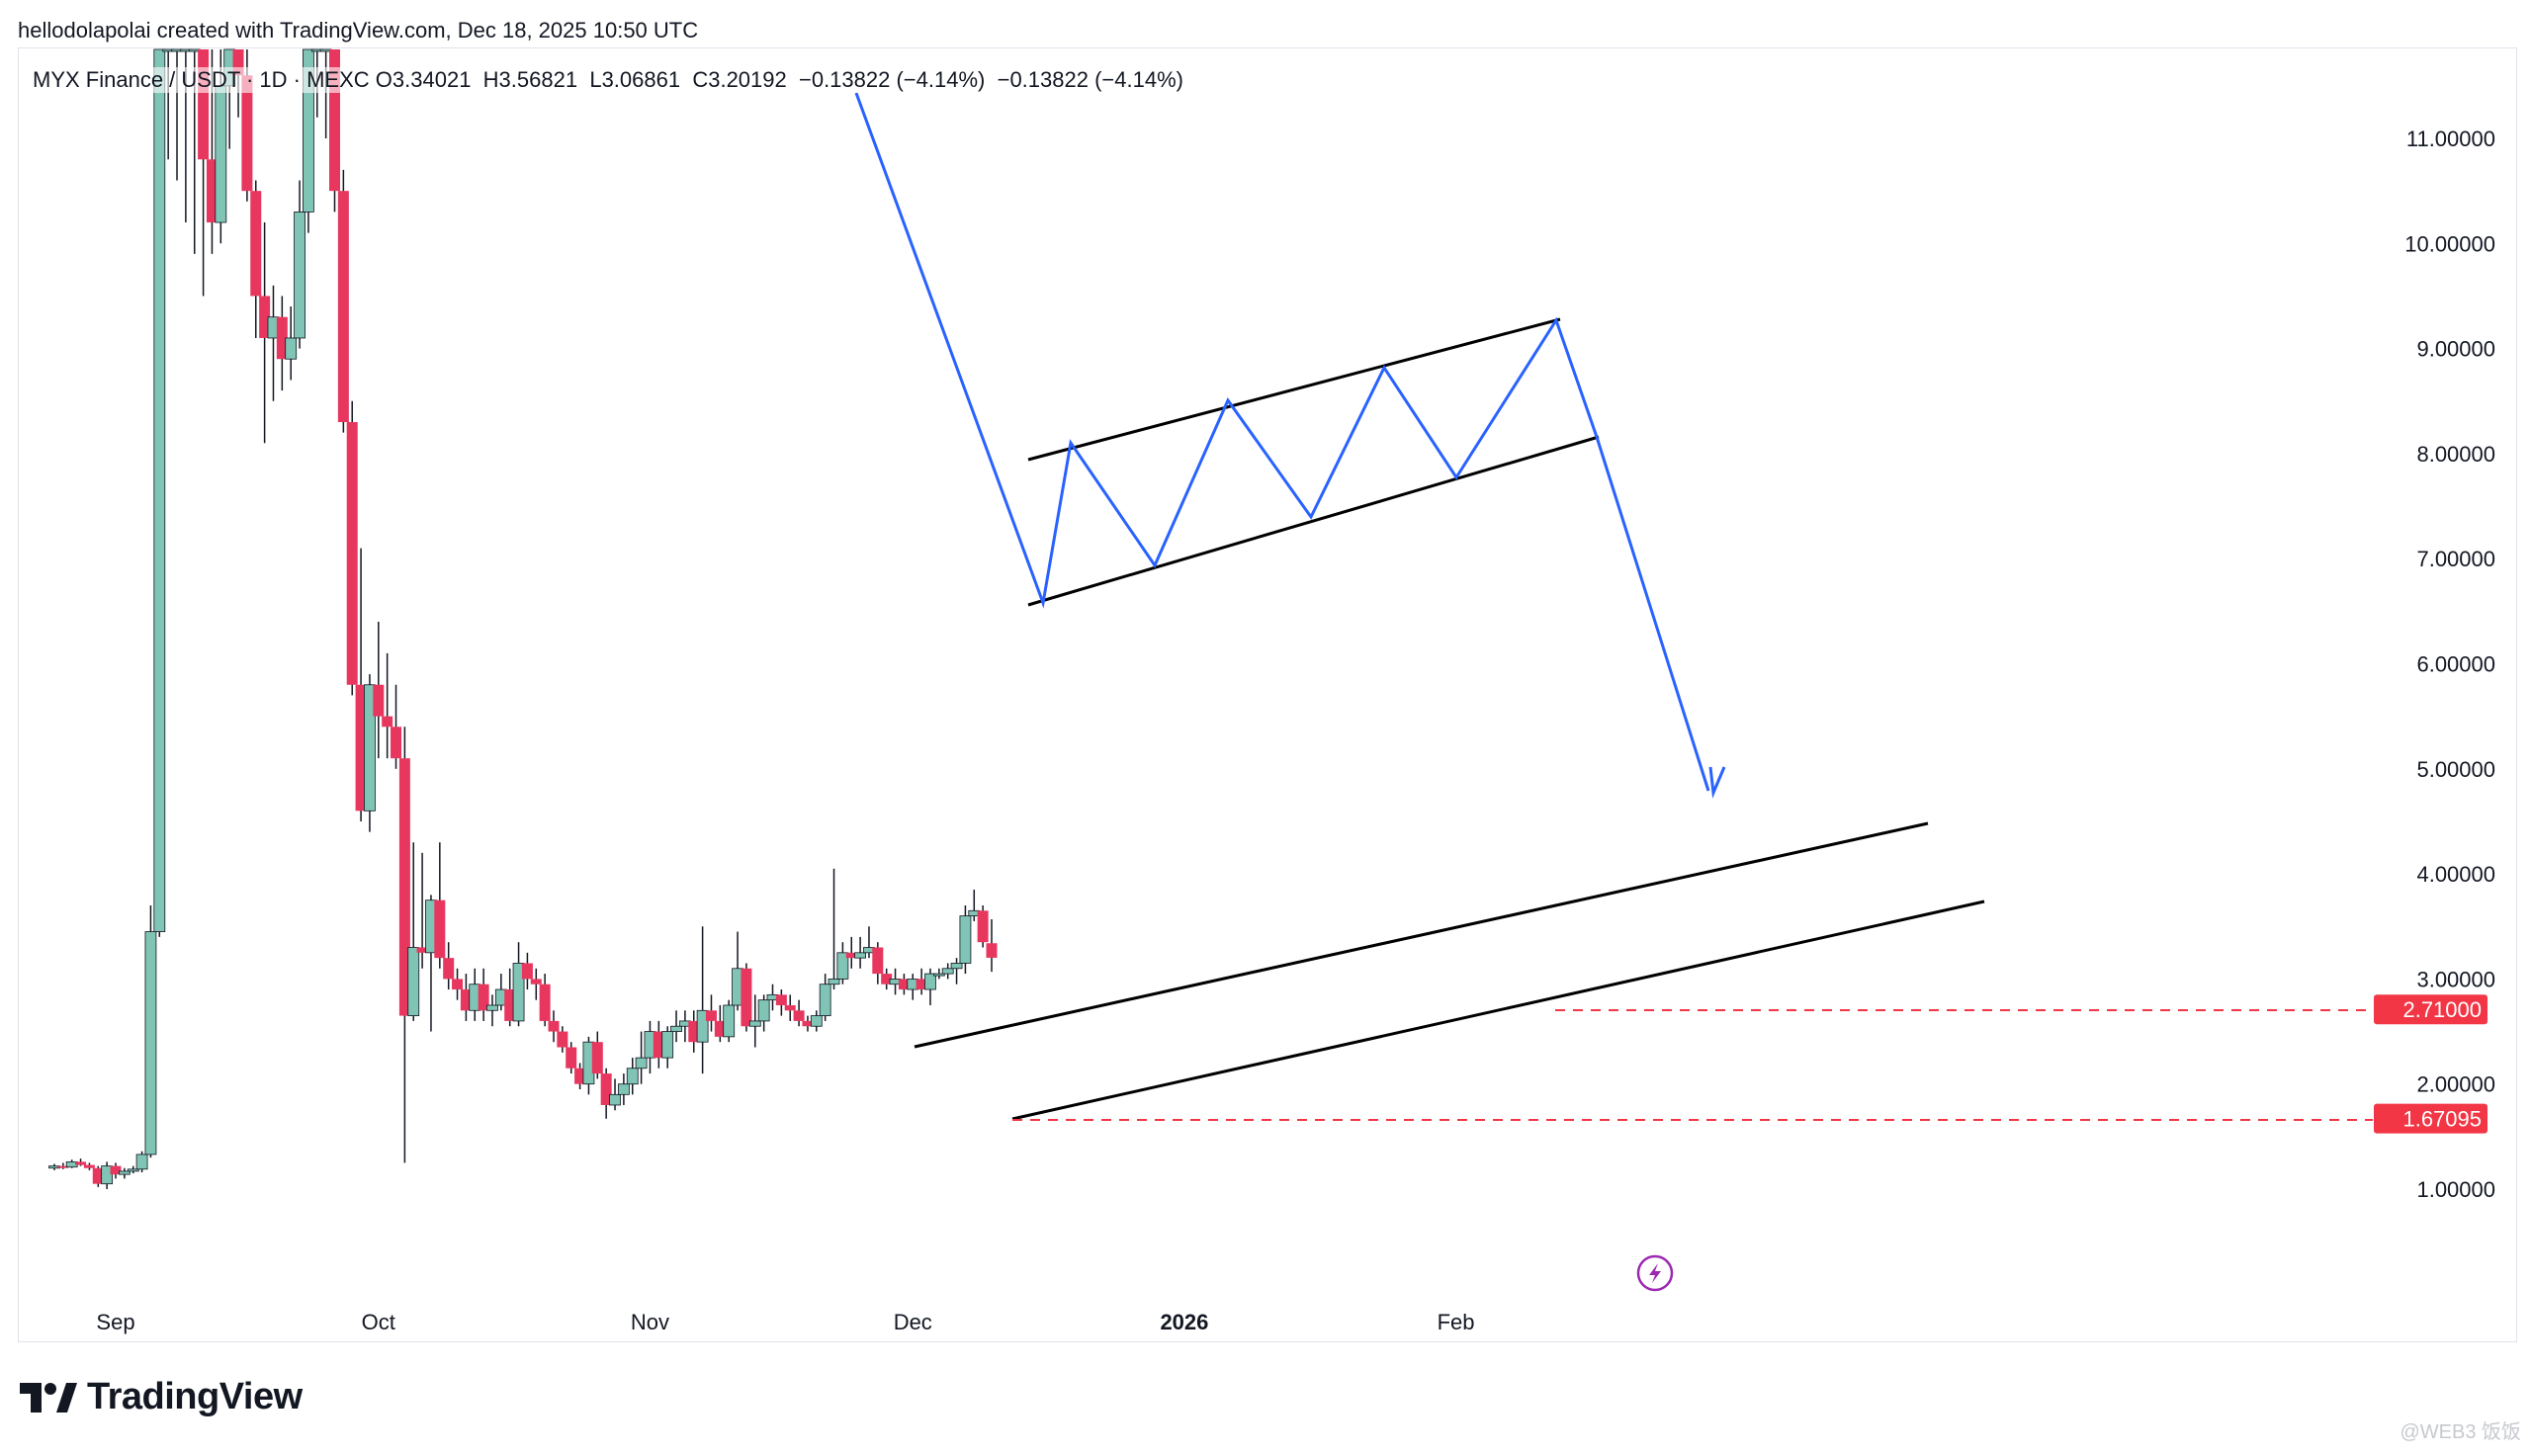 The image size is (2531, 1456). What do you see at coordinates (1655, 1273) in the screenshot?
I see `lightning-icon` at bounding box center [1655, 1273].